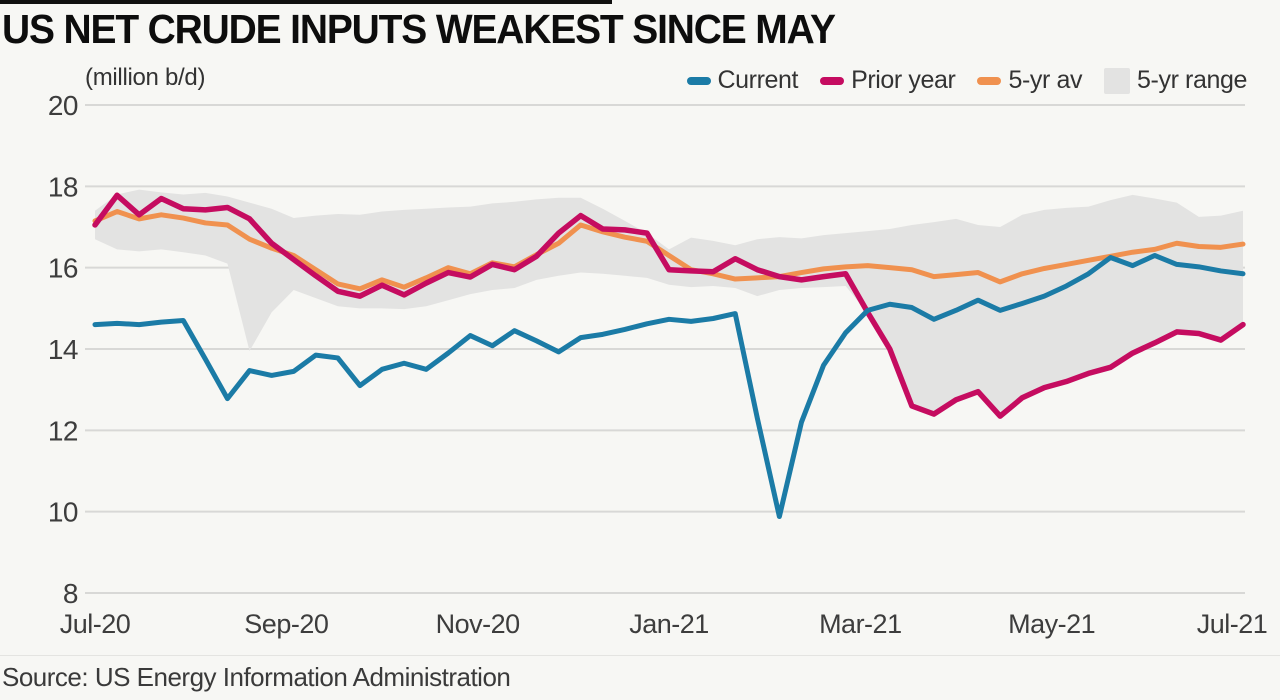 The height and width of the screenshot is (700, 1280). Describe the element at coordinates (95, 624) in the screenshot. I see `x-tick-label-Jul-20: Jul-20` at that location.